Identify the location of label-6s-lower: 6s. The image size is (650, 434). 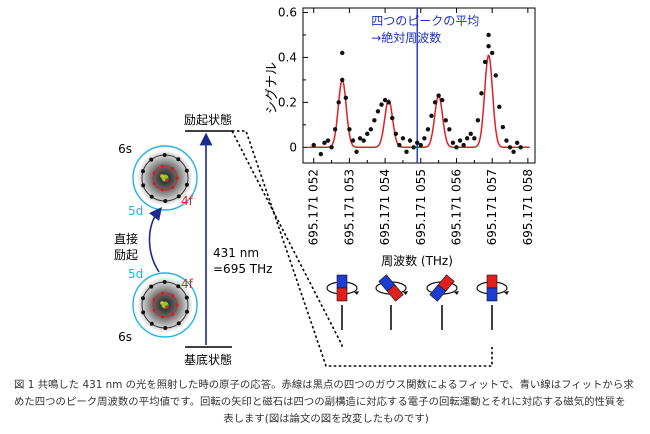
(125, 337).